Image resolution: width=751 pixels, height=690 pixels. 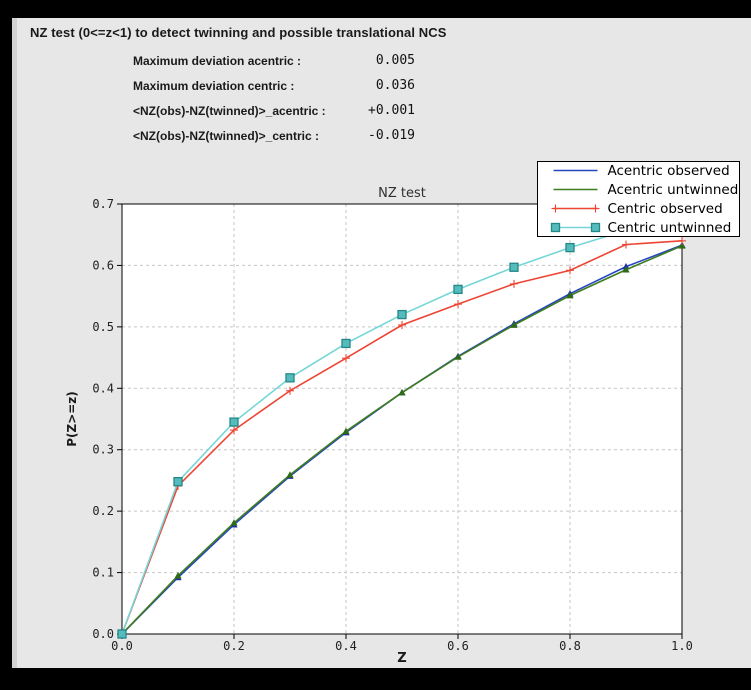 I want to click on stat-row: <NZ(obs)-NZ(twinned)>_centric : -0.019, so click(x=274, y=135).